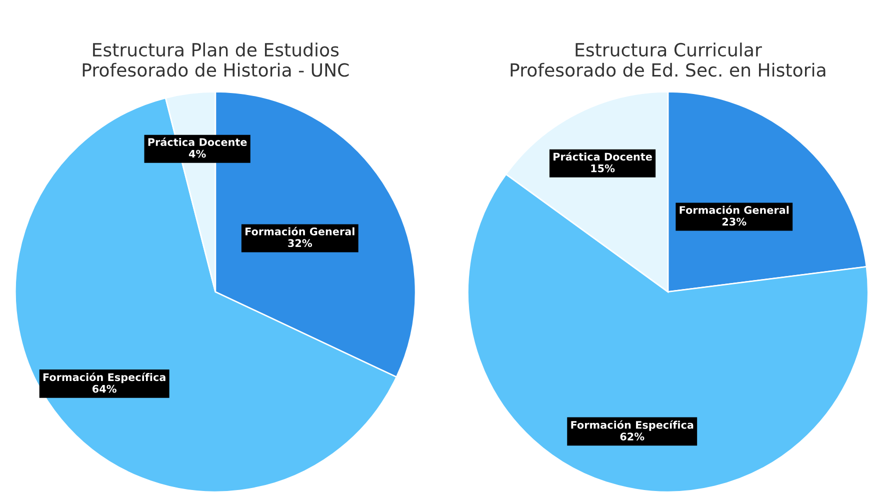 The width and height of the screenshot is (872, 498). Describe the element at coordinates (632, 436) in the screenshot. I see `data-label: 62%` at that location.